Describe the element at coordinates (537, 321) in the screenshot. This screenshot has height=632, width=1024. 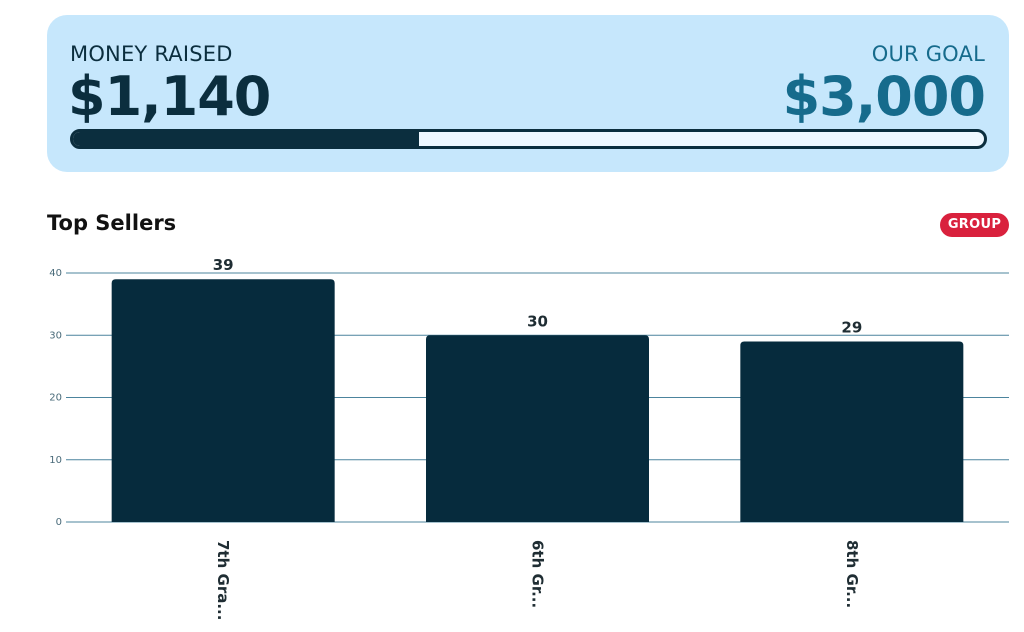
I see `data-label: 30` at that location.